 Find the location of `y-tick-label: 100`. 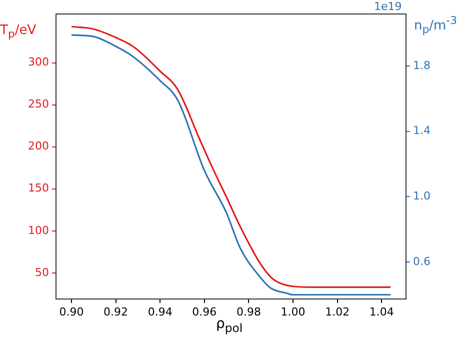

y-tick-label: 100 is located at coordinates (38, 230).